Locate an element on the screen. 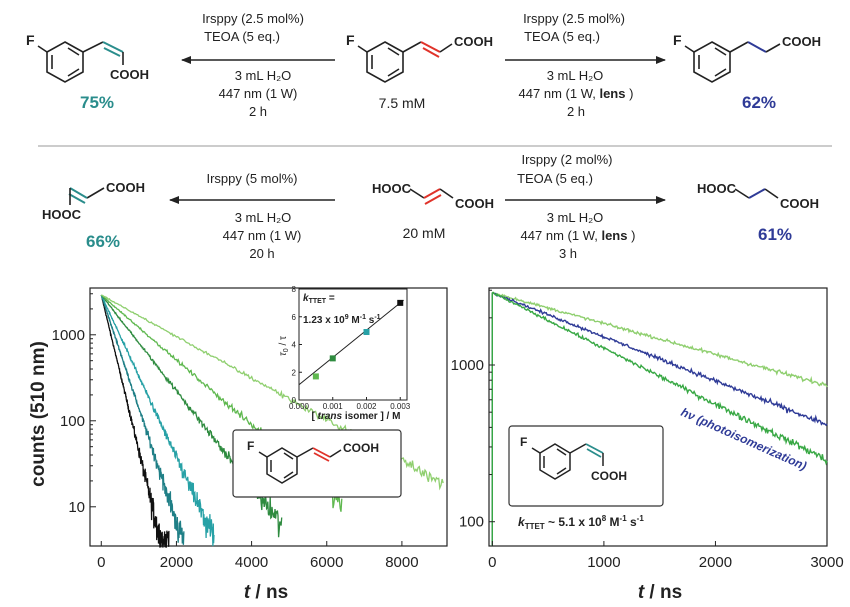 The image size is (850, 607). inset-y-label-tau: / τ is located at coordinates (283, 342).